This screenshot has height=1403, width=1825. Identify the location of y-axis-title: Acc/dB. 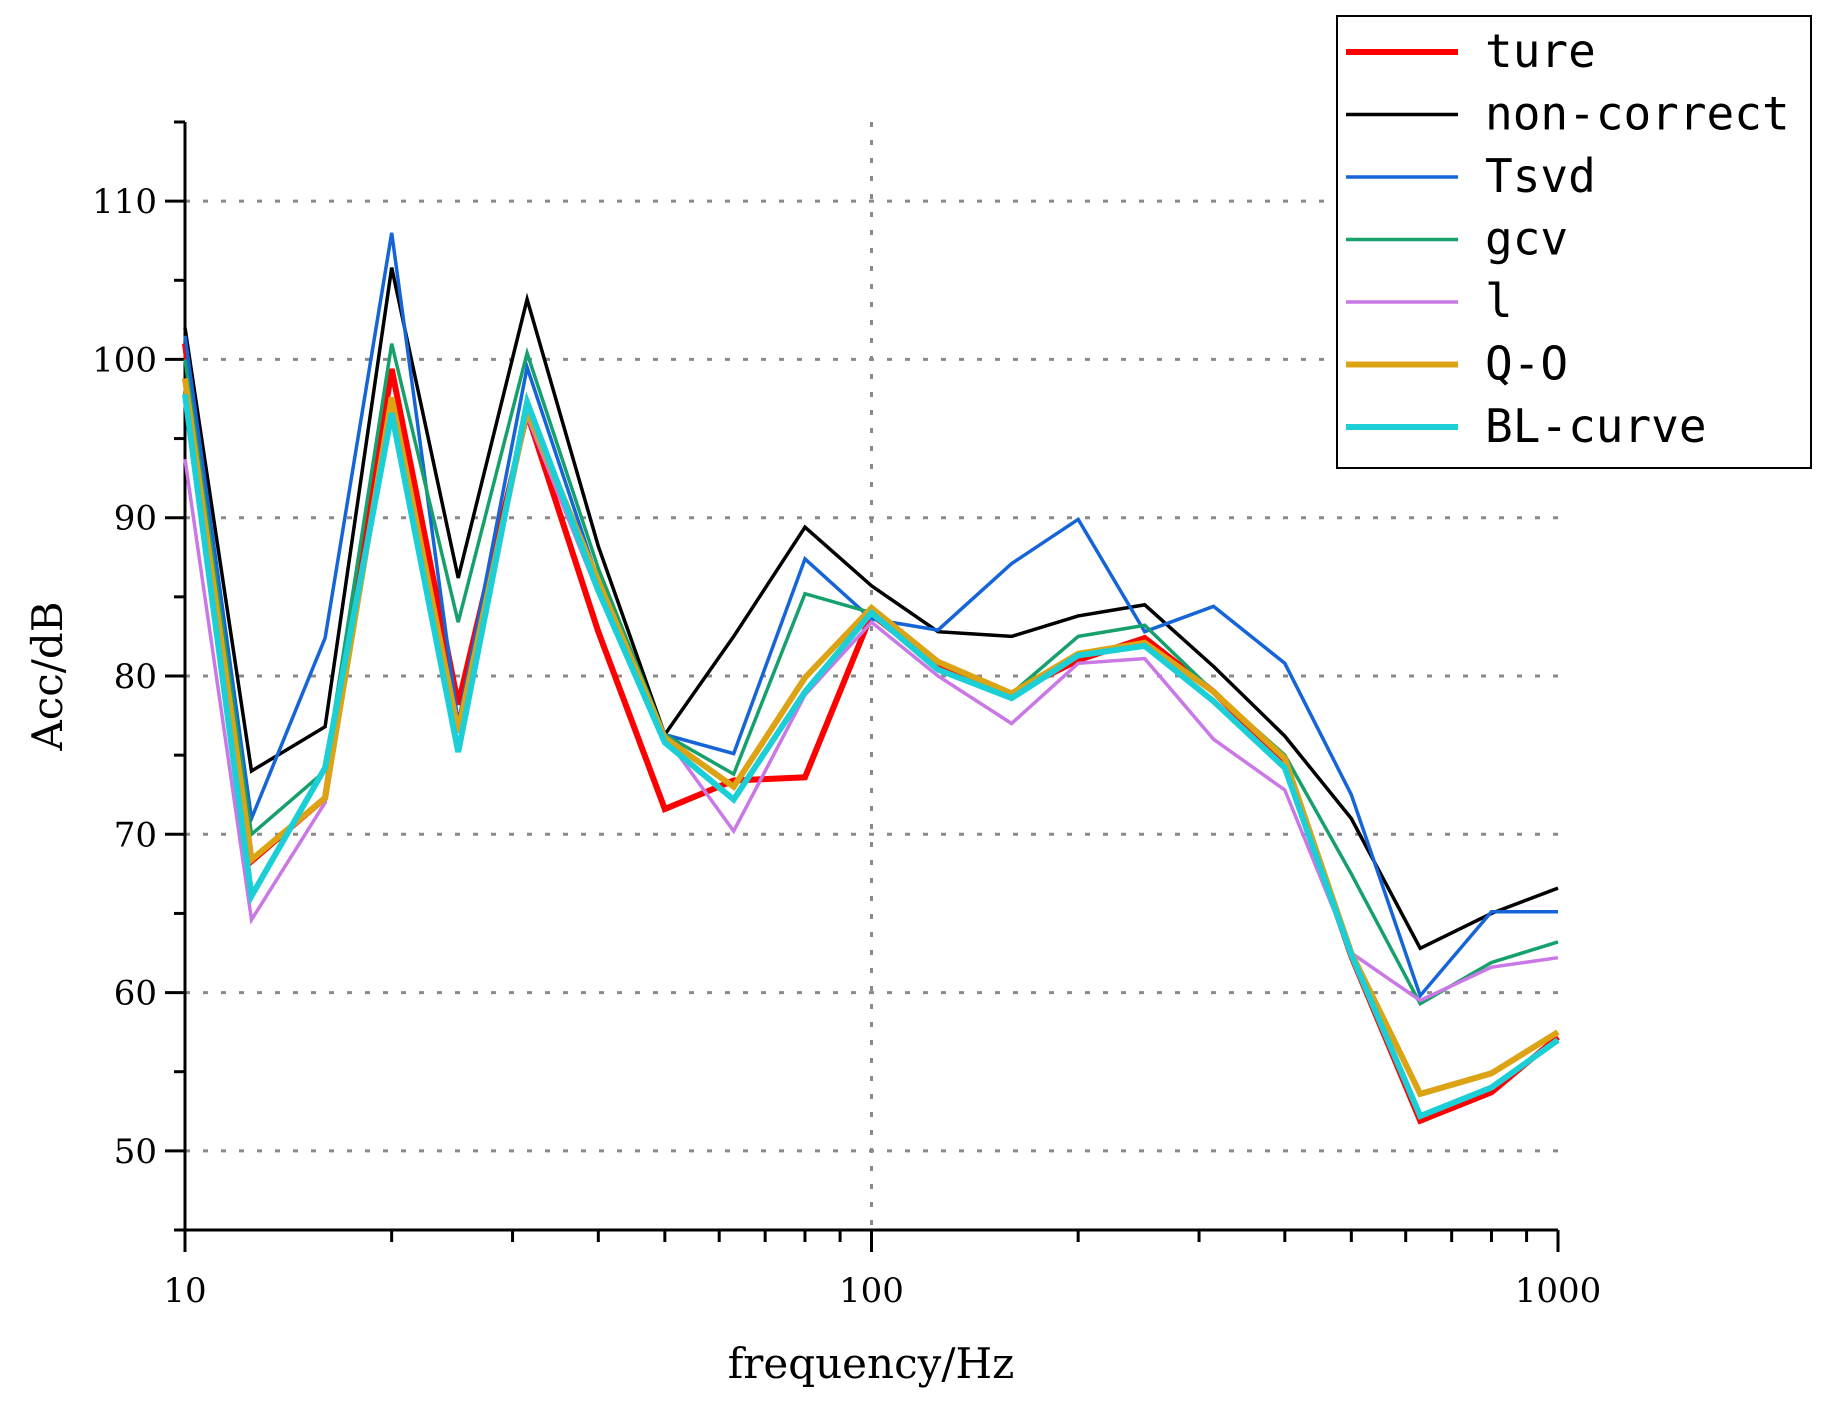
(47, 676).